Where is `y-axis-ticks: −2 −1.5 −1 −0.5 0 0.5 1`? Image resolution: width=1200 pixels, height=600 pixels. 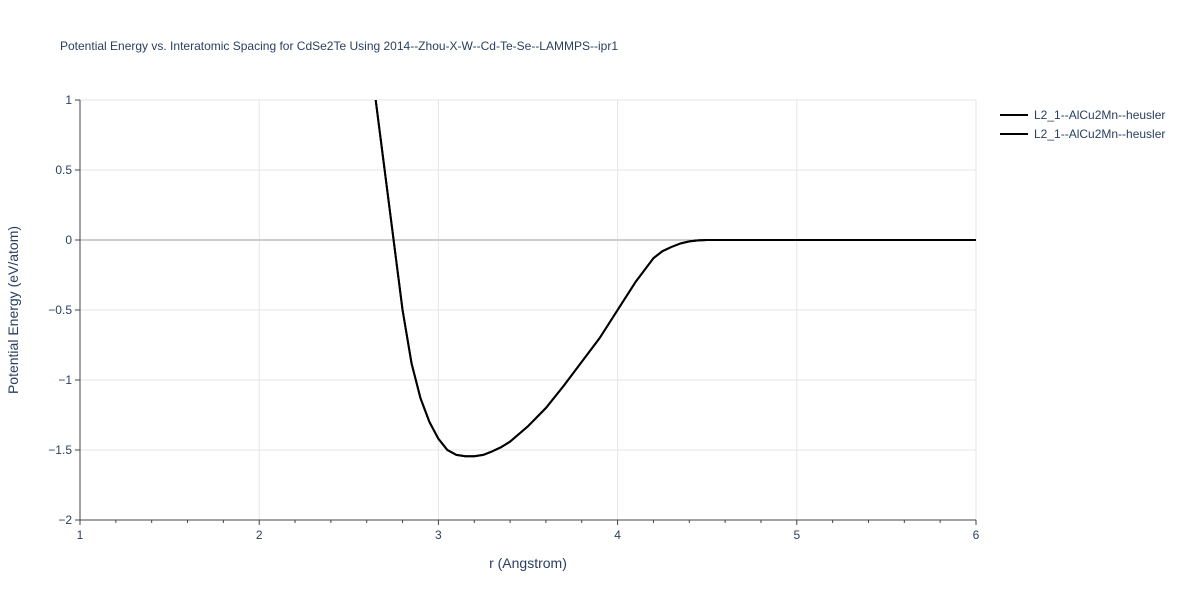 y-axis-ticks: −2 −1.5 −1 −0.5 0 0.5 1 is located at coordinates (64, 310).